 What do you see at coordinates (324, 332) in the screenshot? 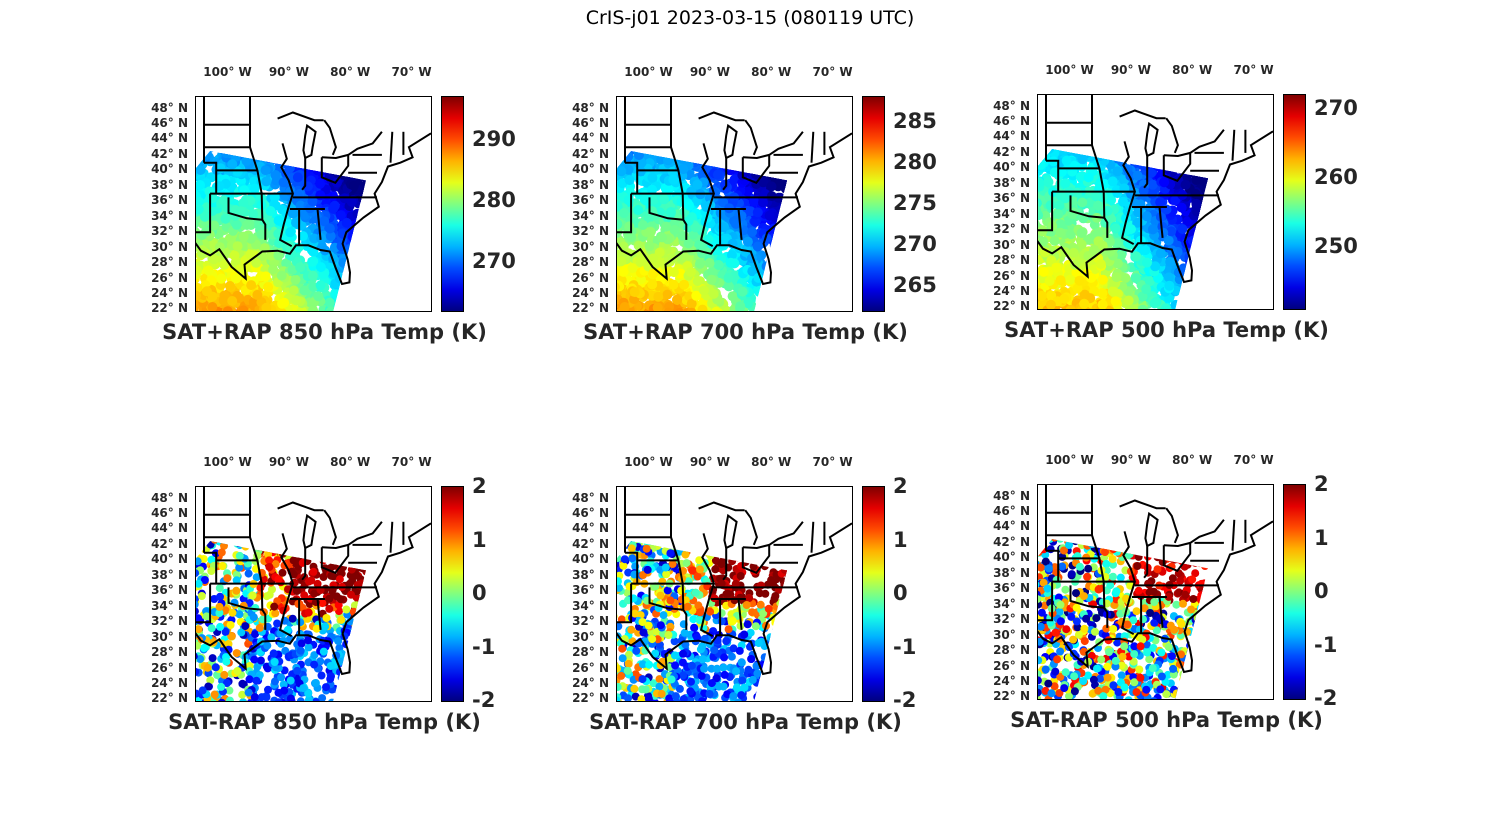
I see `panel-title: SAT+RAP 850 hPa Temp (K)` at bounding box center [324, 332].